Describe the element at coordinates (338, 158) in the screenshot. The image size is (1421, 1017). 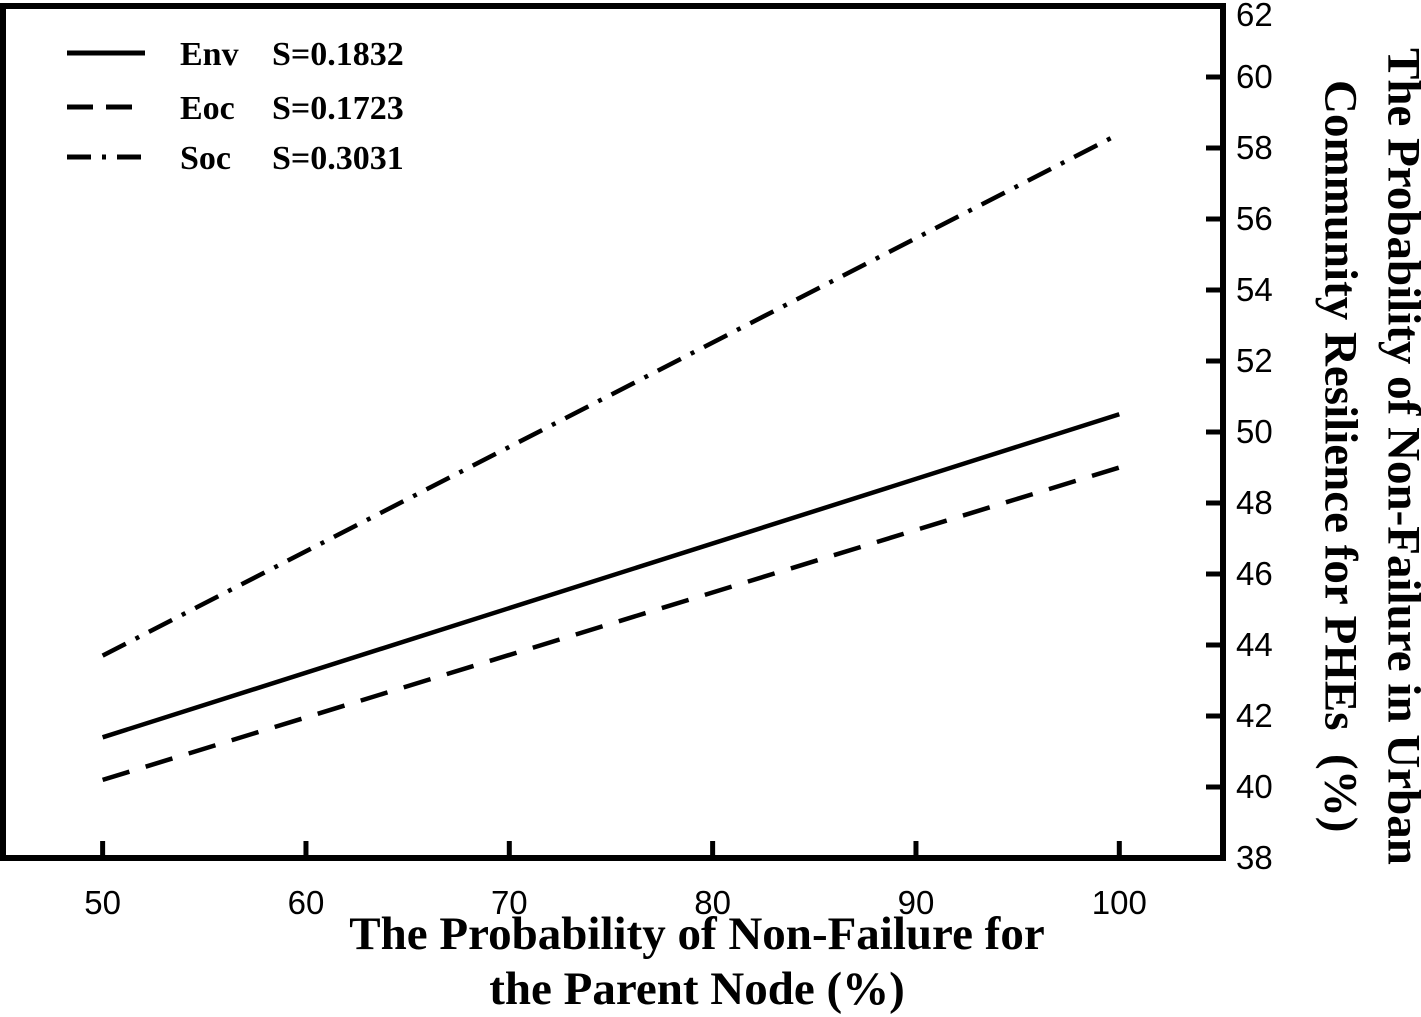
I see `legend-s-value-soc: S=0.3031` at that location.